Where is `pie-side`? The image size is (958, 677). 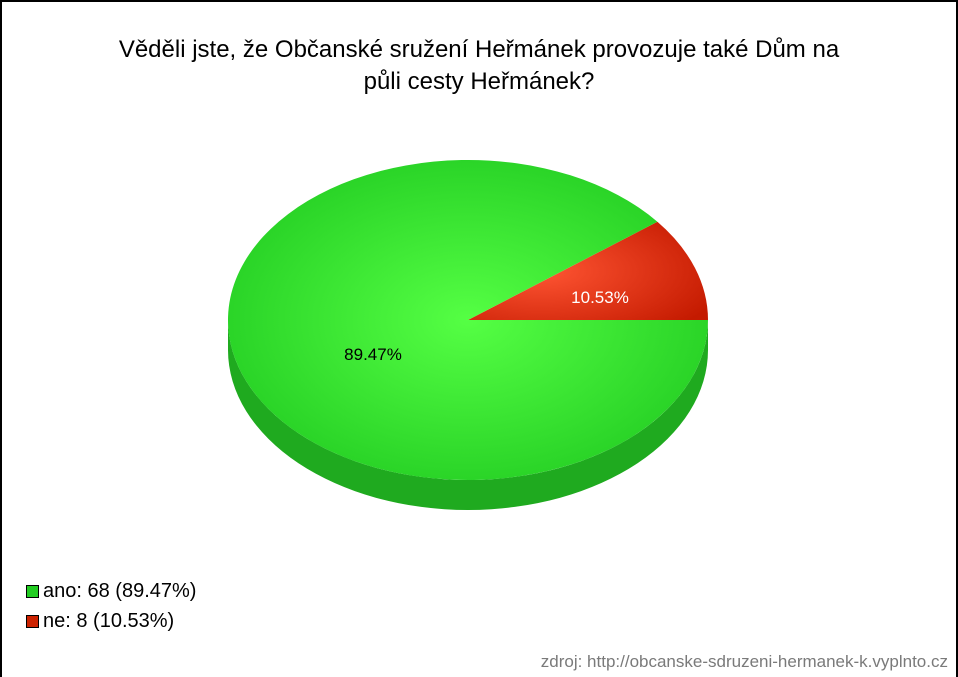 pie-side is located at coordinates (468, 415).